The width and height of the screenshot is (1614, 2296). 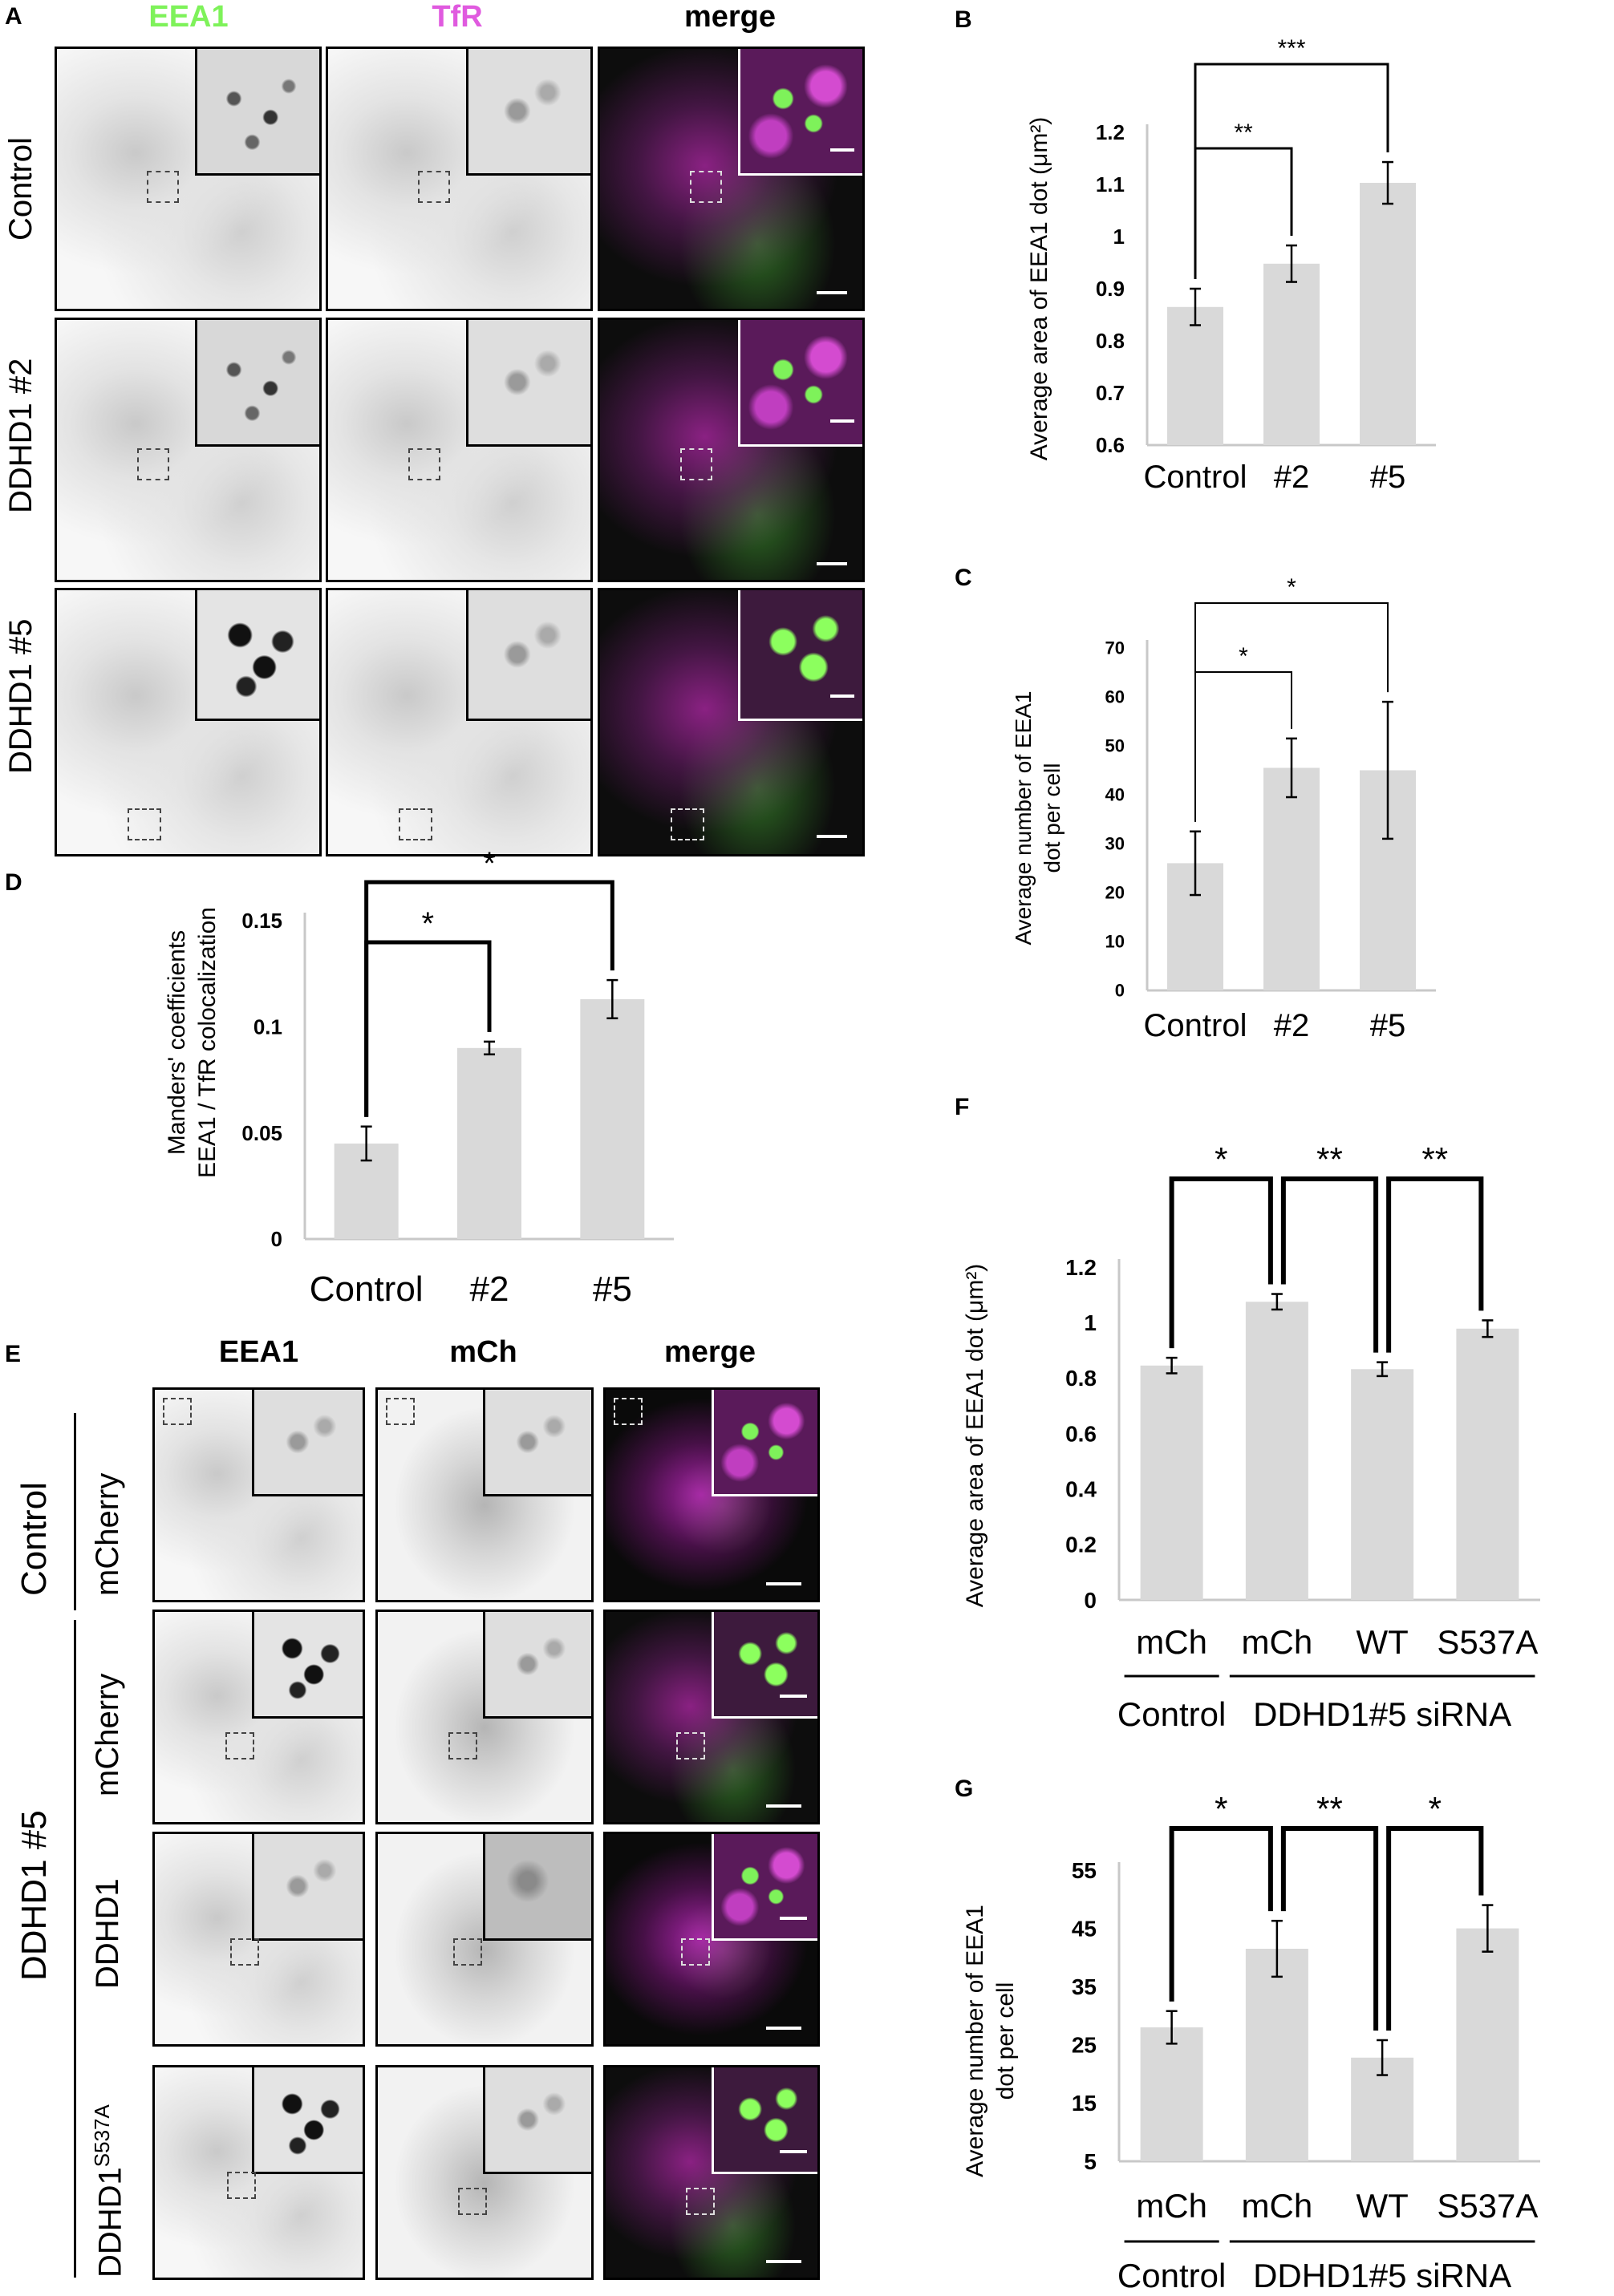 What do you see at coordinates (1115, 648) in the screenshot?
I see `y-tick-label-c: 70` at bounding box center [1115, 648].